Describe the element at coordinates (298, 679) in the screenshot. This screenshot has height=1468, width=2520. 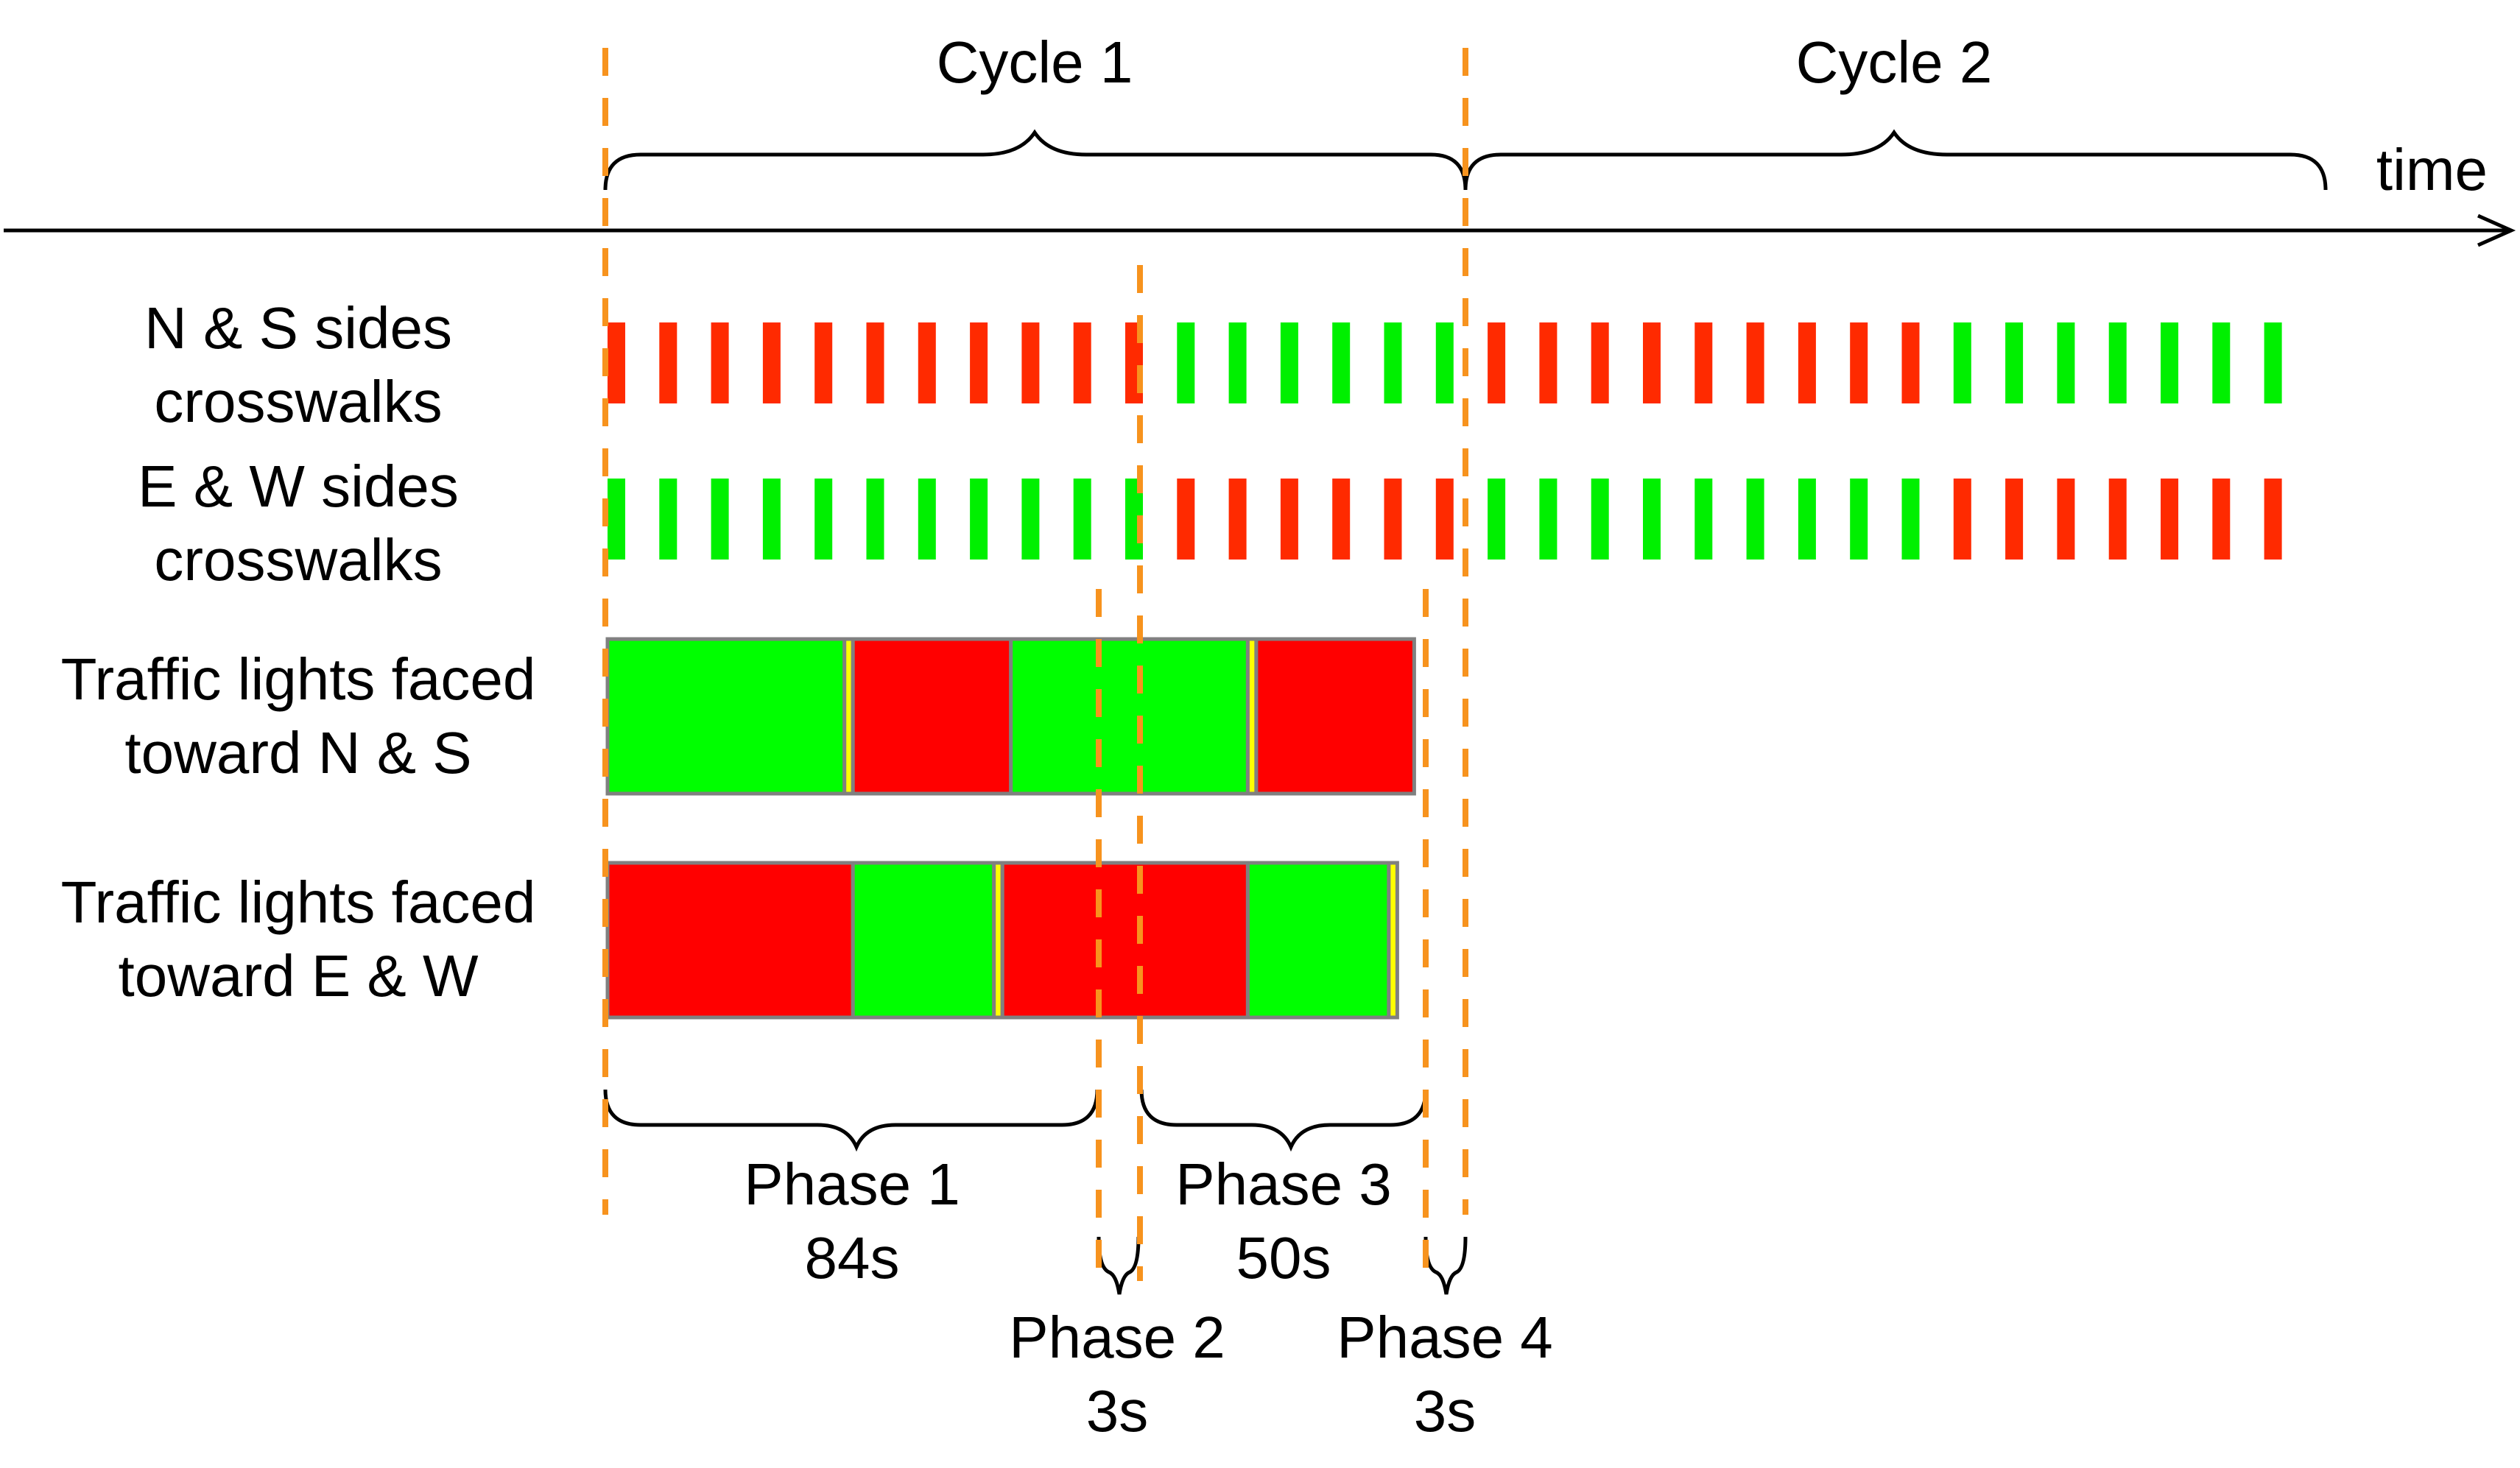
I see `row-label-ns-lights-line1: Traffic lights faced` at that location.